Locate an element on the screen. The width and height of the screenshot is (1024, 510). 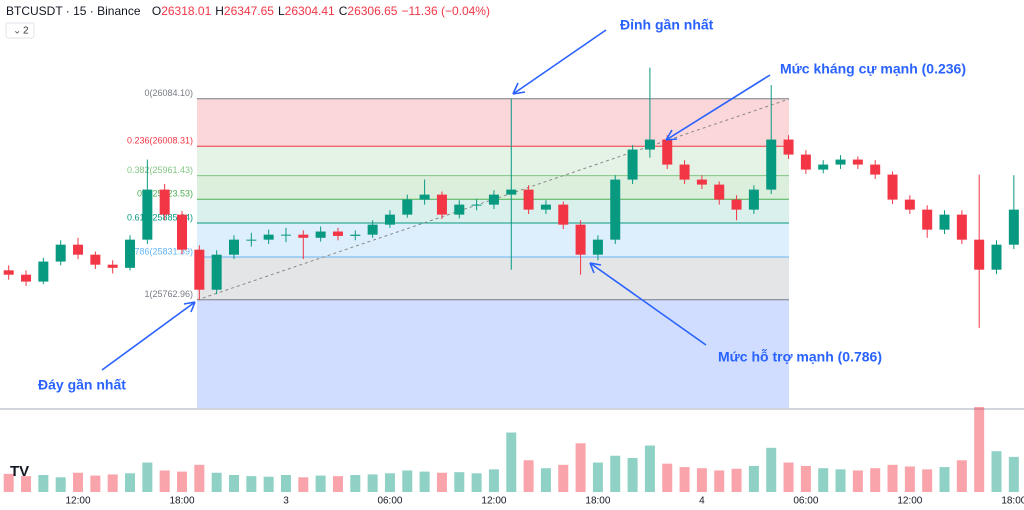
toggle-label: 2 is located at coordinates (26, 31).